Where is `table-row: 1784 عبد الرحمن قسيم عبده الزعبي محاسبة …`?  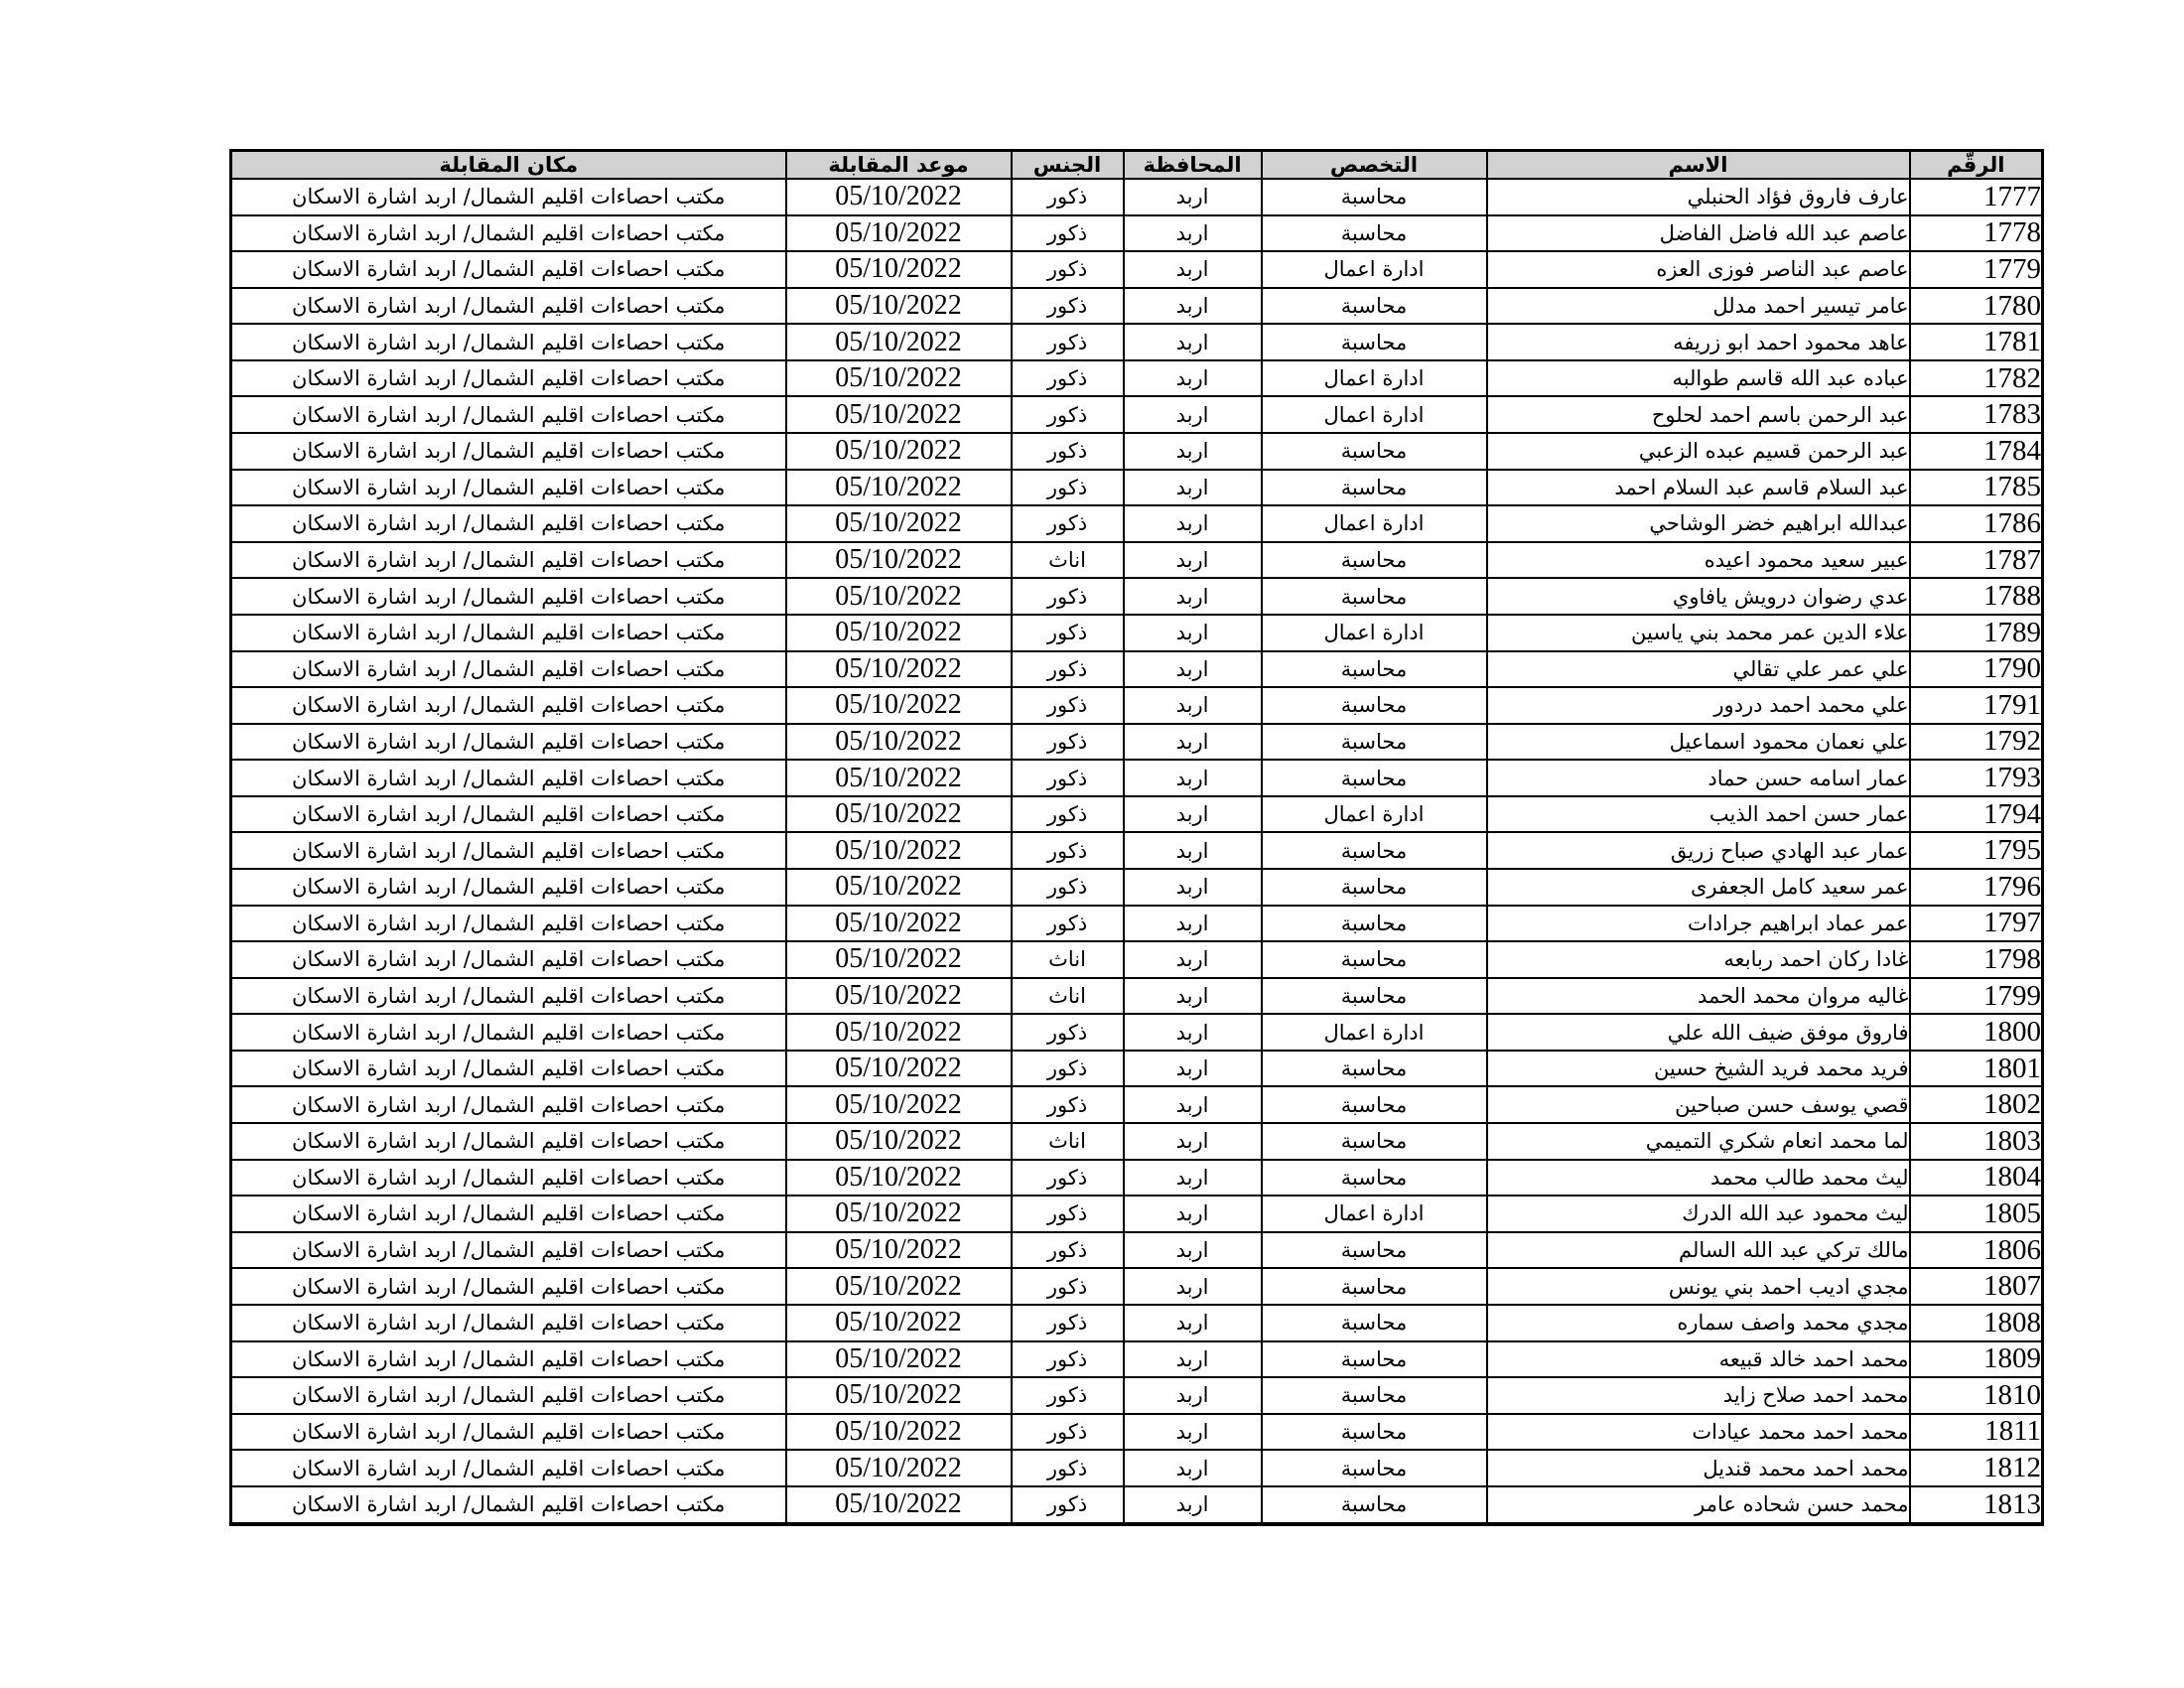
table-row: 1784 عبد الرحمن قسيم عبده الزعبي محاسبة … is located at coordinates (1136, 451).